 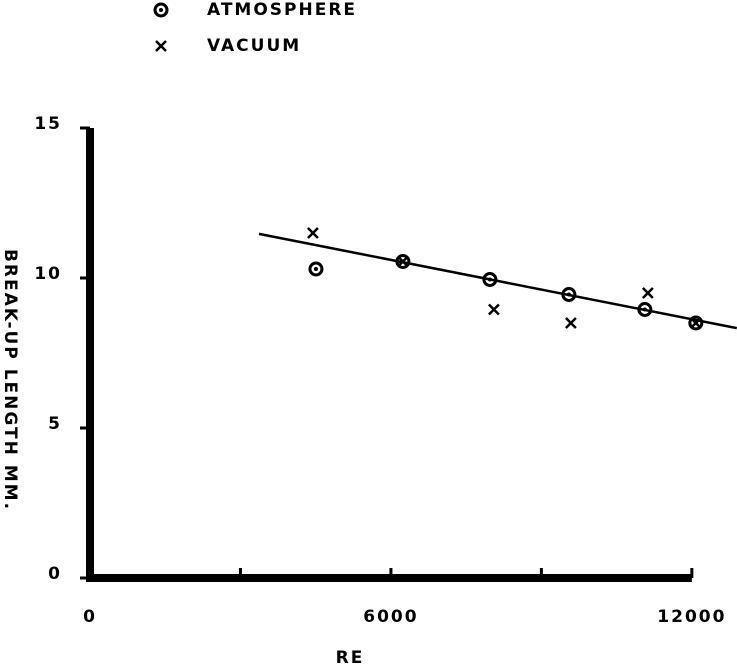 I want to click on y-tick-label: 0, so click(x=55, y=574).